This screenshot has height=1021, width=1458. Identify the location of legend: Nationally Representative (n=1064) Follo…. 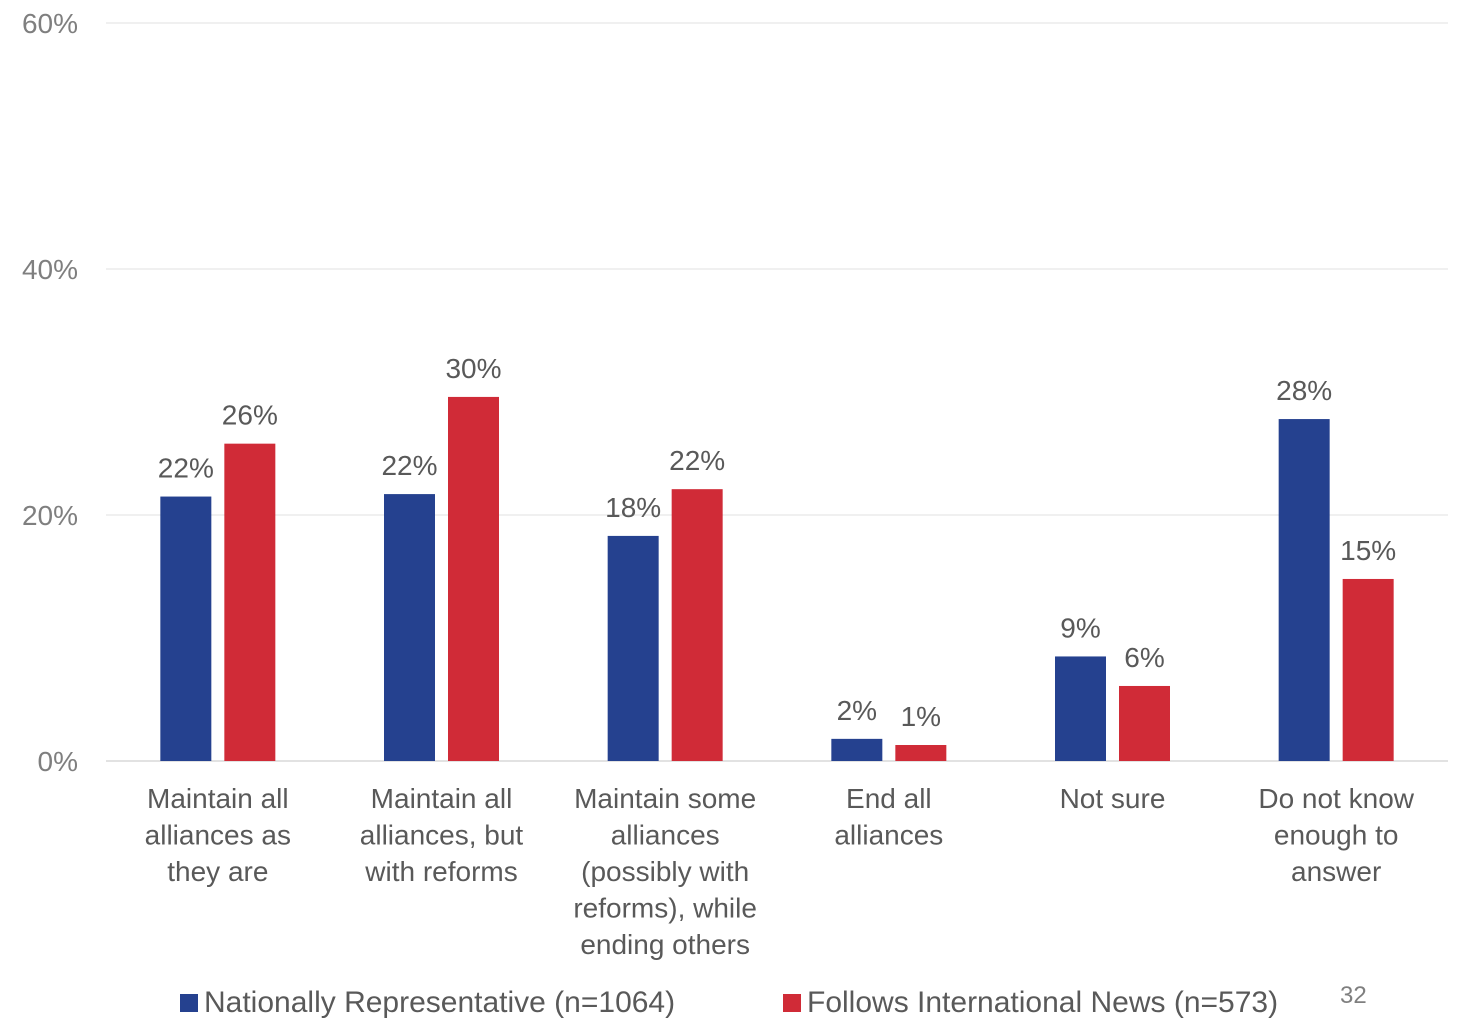
(729, 1000).